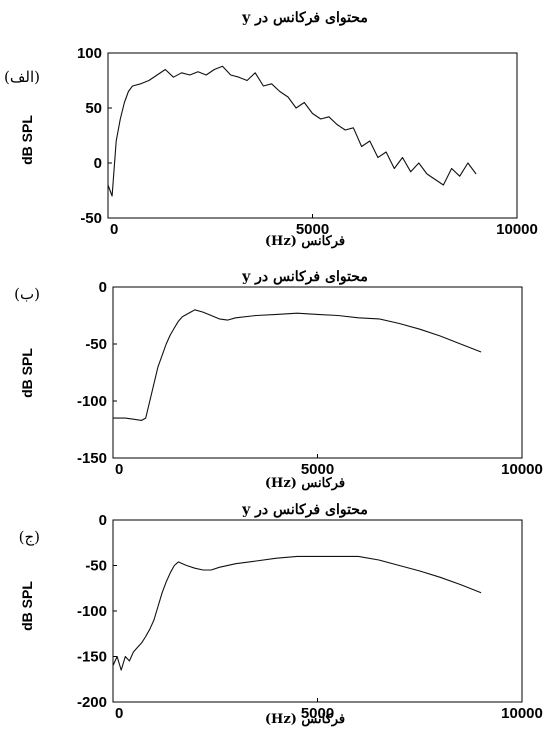  I want to click on y-tick-labels: -200 -150 -100 -50 0, so click(97, 611).